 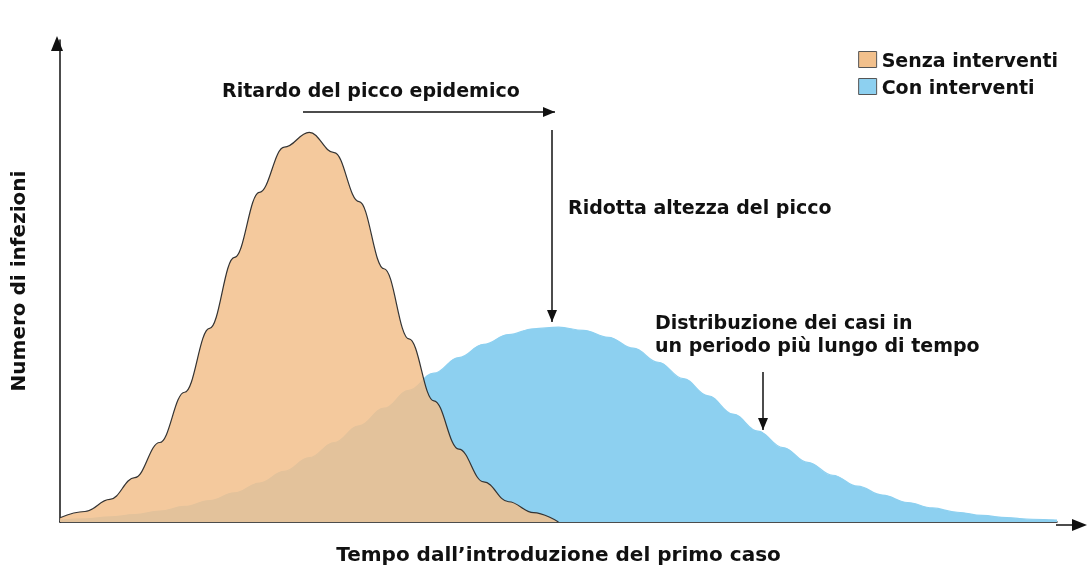 I want to click on annotation: Ridotta altezza del picco, so click(x=700, y=206).